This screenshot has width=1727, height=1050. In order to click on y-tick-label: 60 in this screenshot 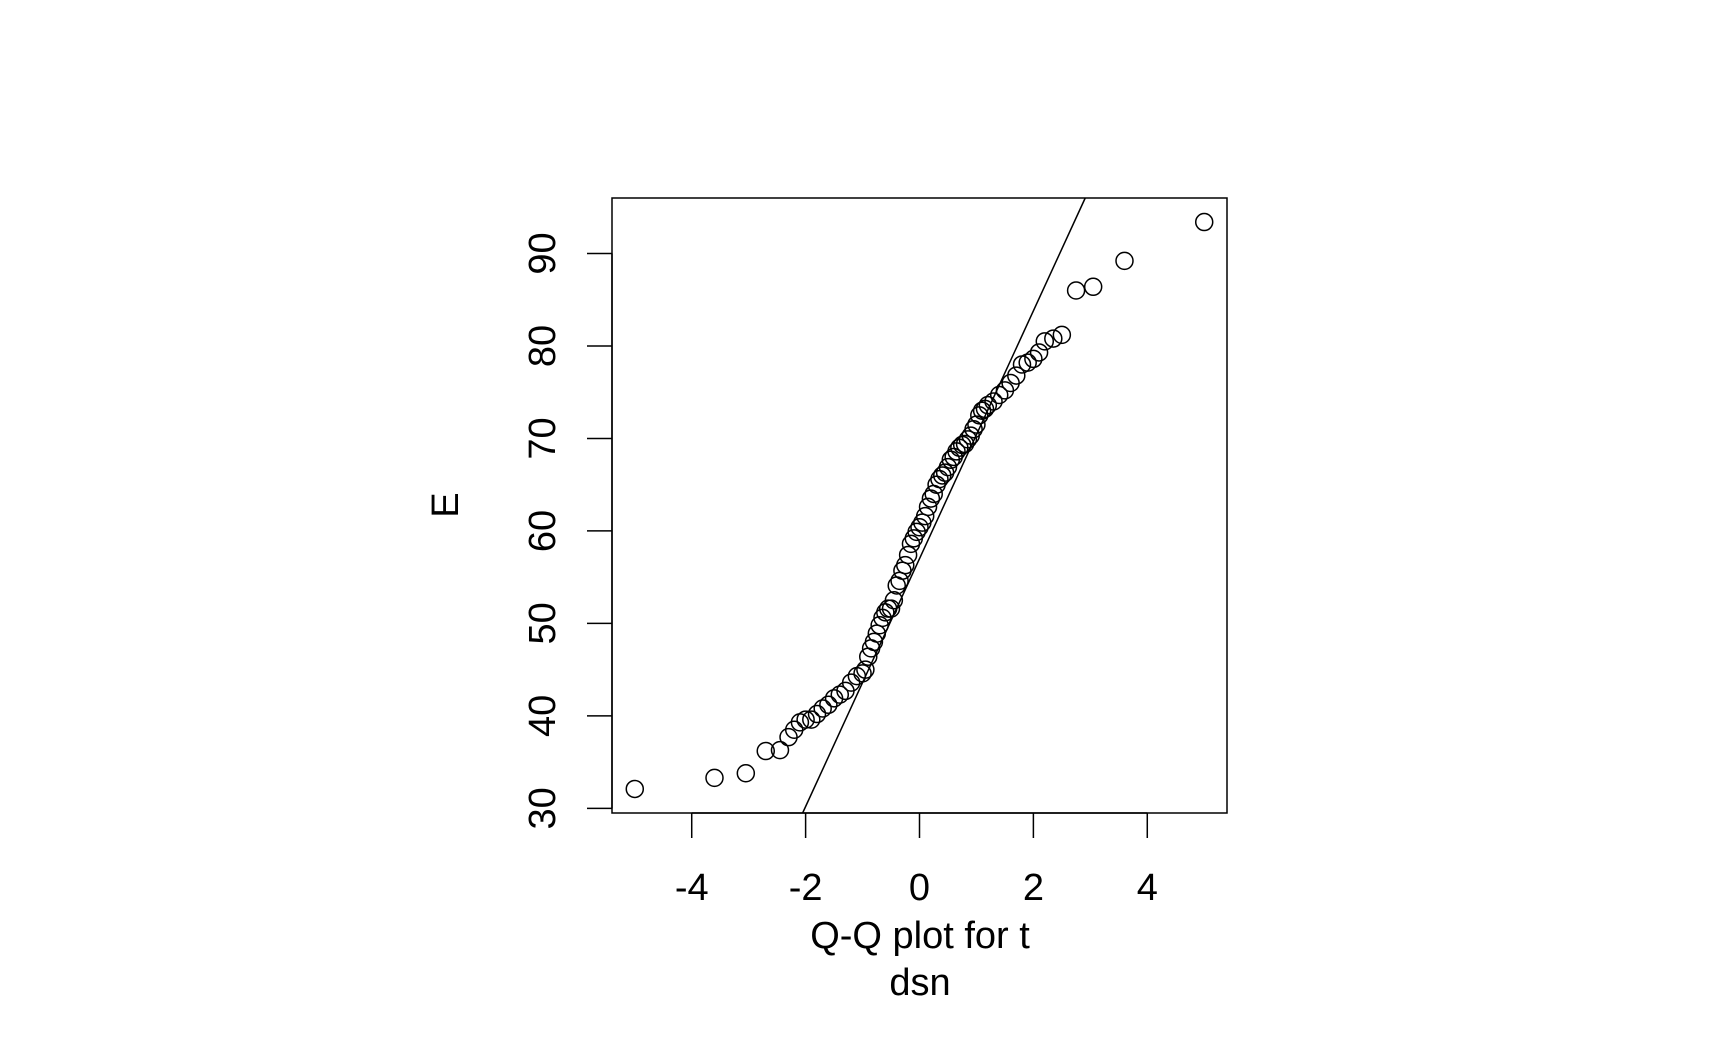, I will do `click(543, 531)`.